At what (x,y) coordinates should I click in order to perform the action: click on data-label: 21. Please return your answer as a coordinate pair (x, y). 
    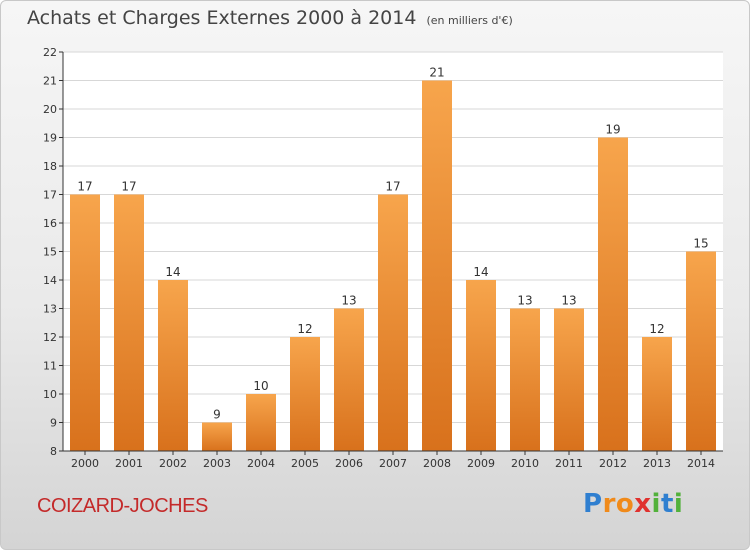
    Looking at the image, I should click on (436, 73).